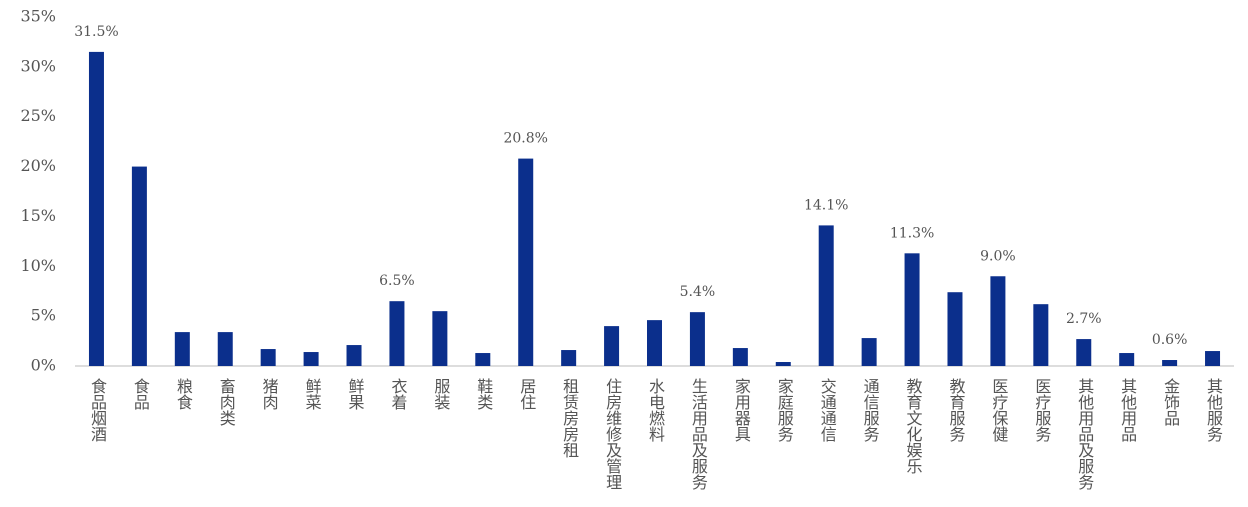 This screenshot has height=507, width=1248. I want to click on y-tick-label: 15%, so click(38, 215).